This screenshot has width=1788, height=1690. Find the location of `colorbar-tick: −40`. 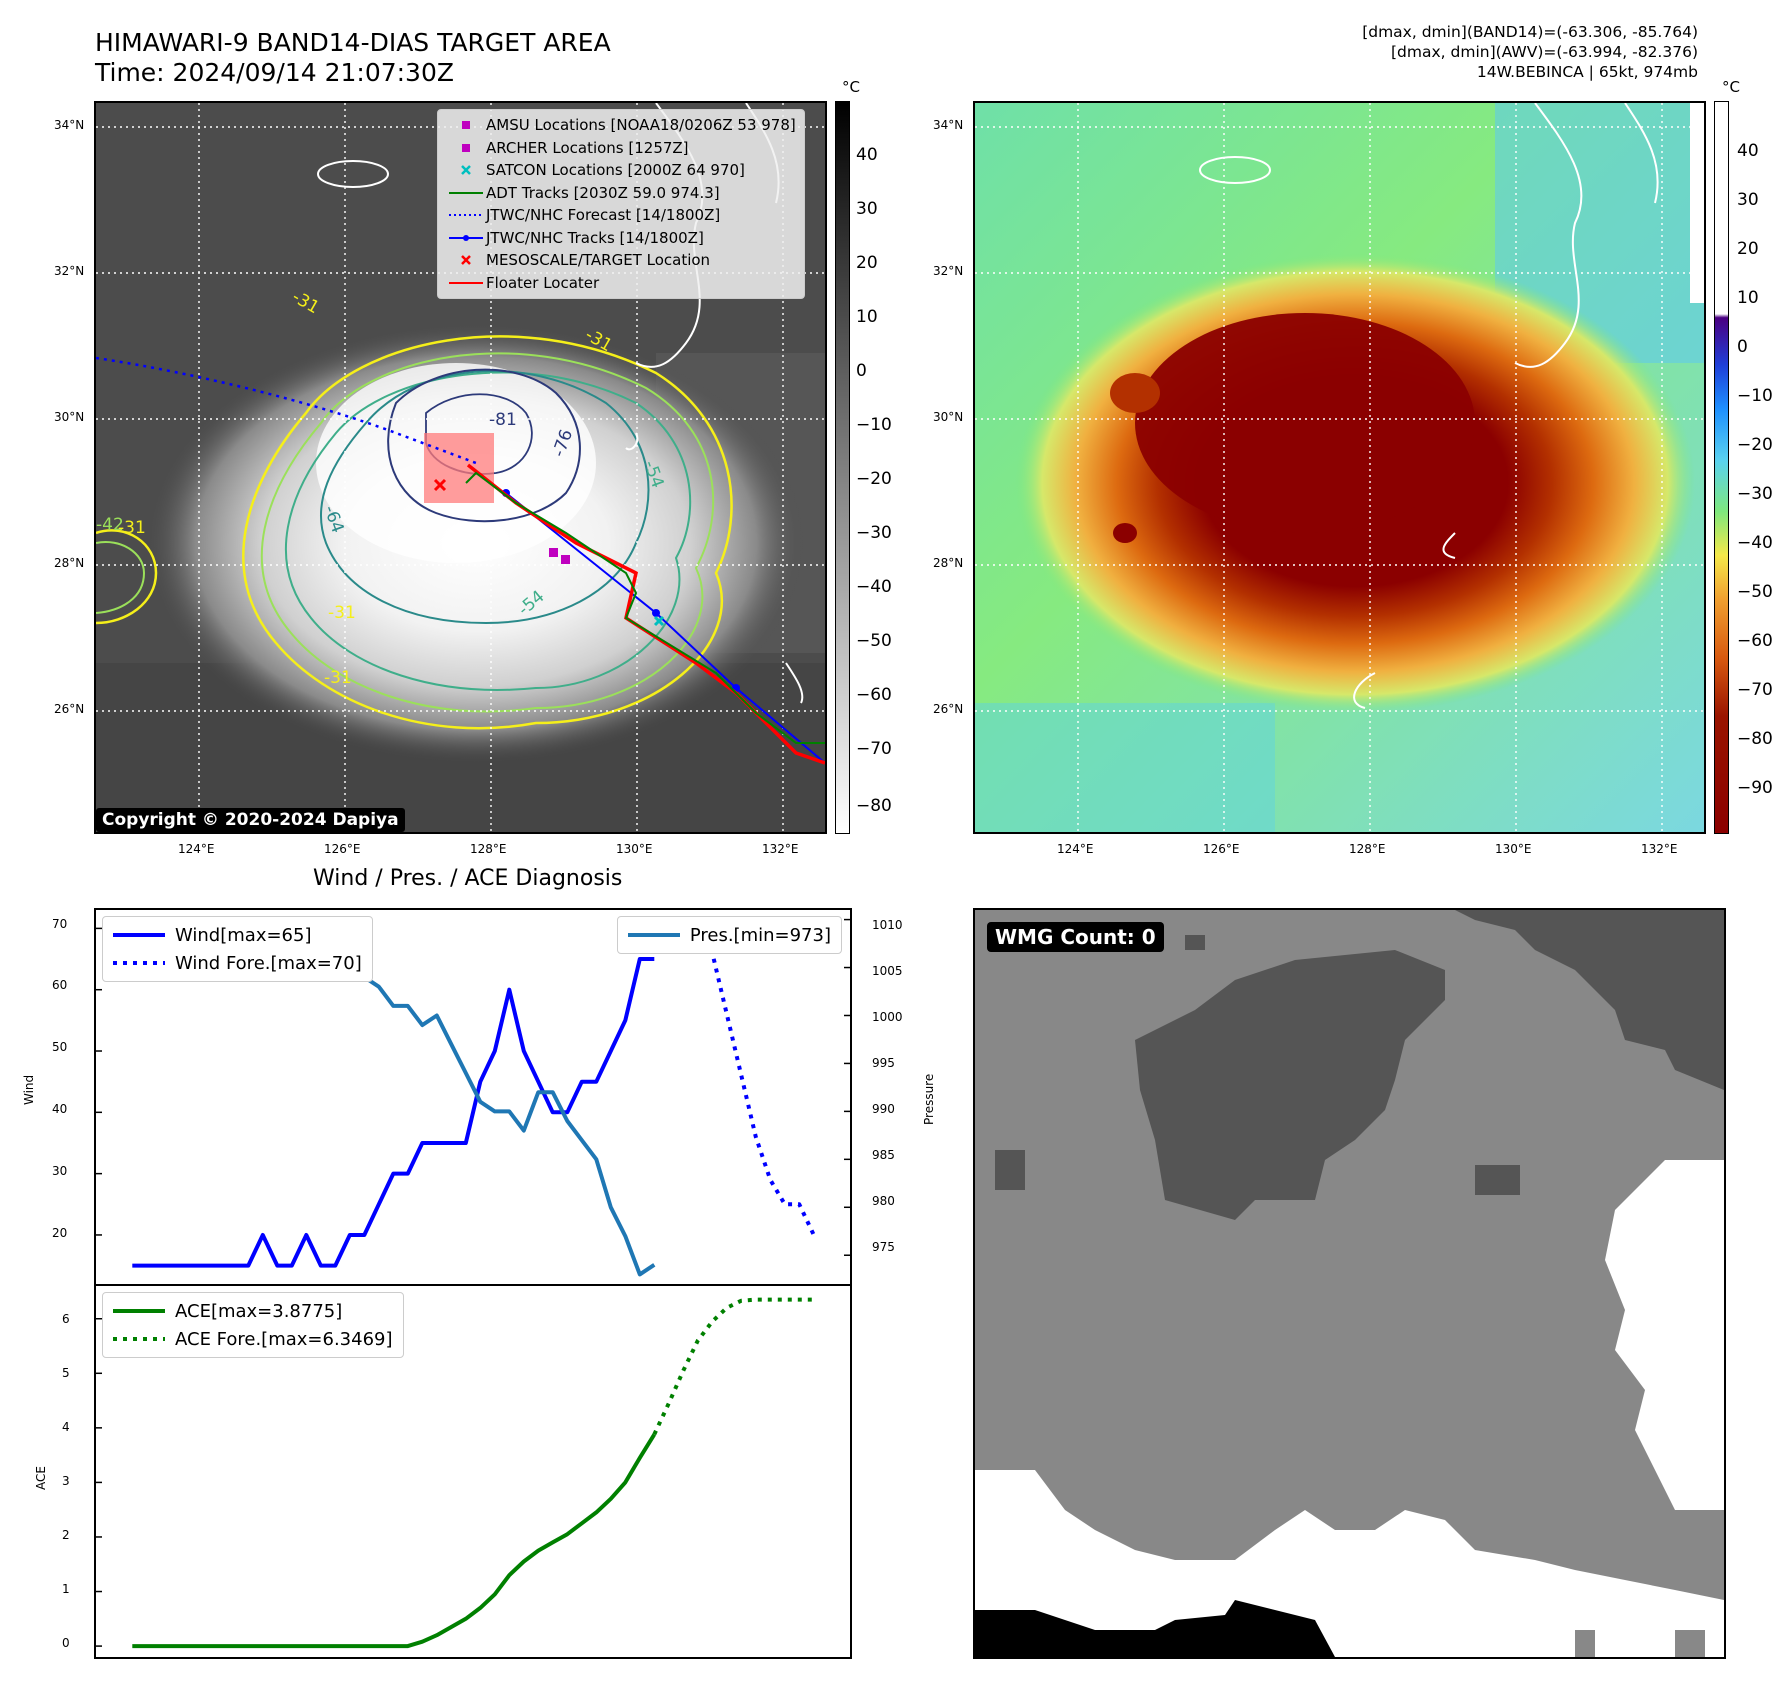

colorbar-tick: −40 is located at coordinates (1755, 543).